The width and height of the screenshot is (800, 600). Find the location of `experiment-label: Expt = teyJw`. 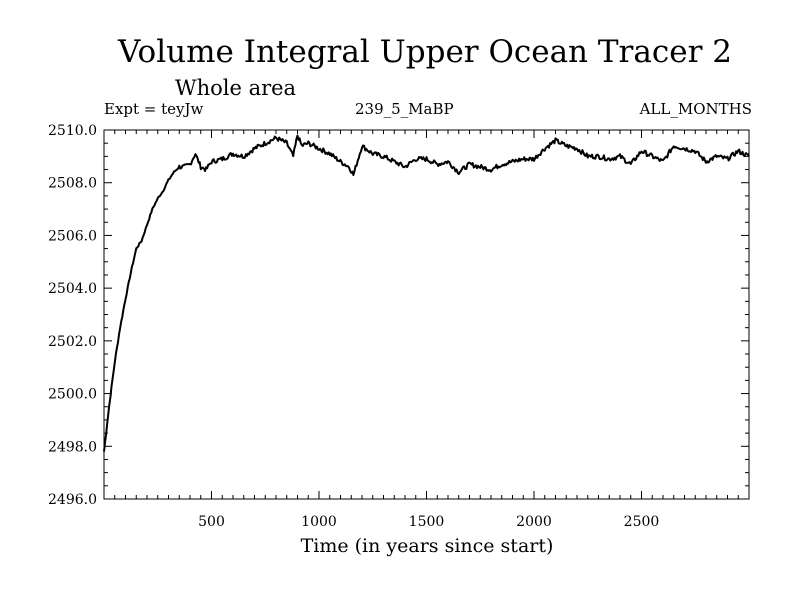

experiment-label: Expt = teyJw is located at coordinates (154, 109).